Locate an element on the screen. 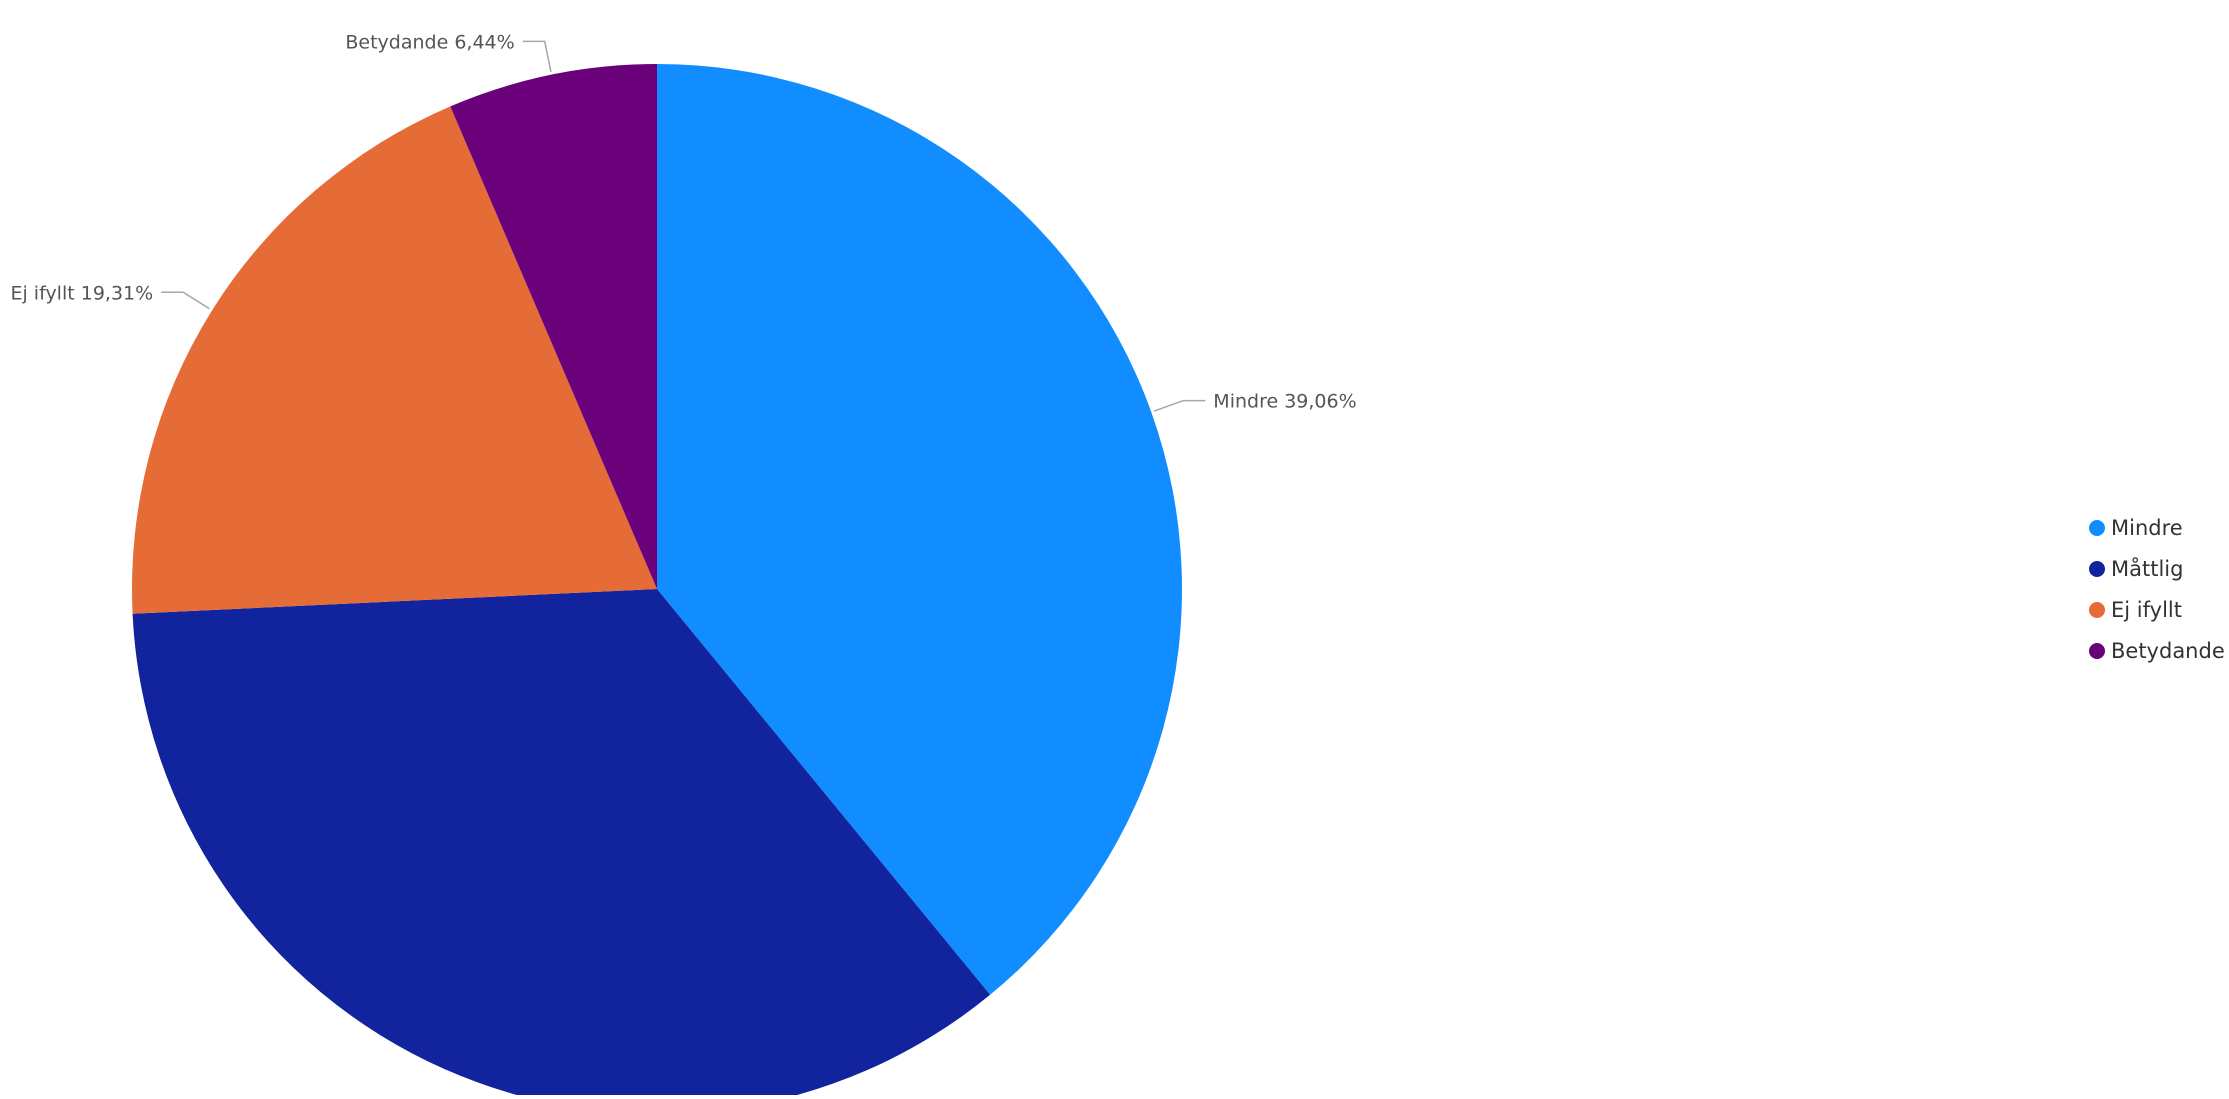  legend-item-mattlig: Måttlig is located at coordinates (2136, 568).